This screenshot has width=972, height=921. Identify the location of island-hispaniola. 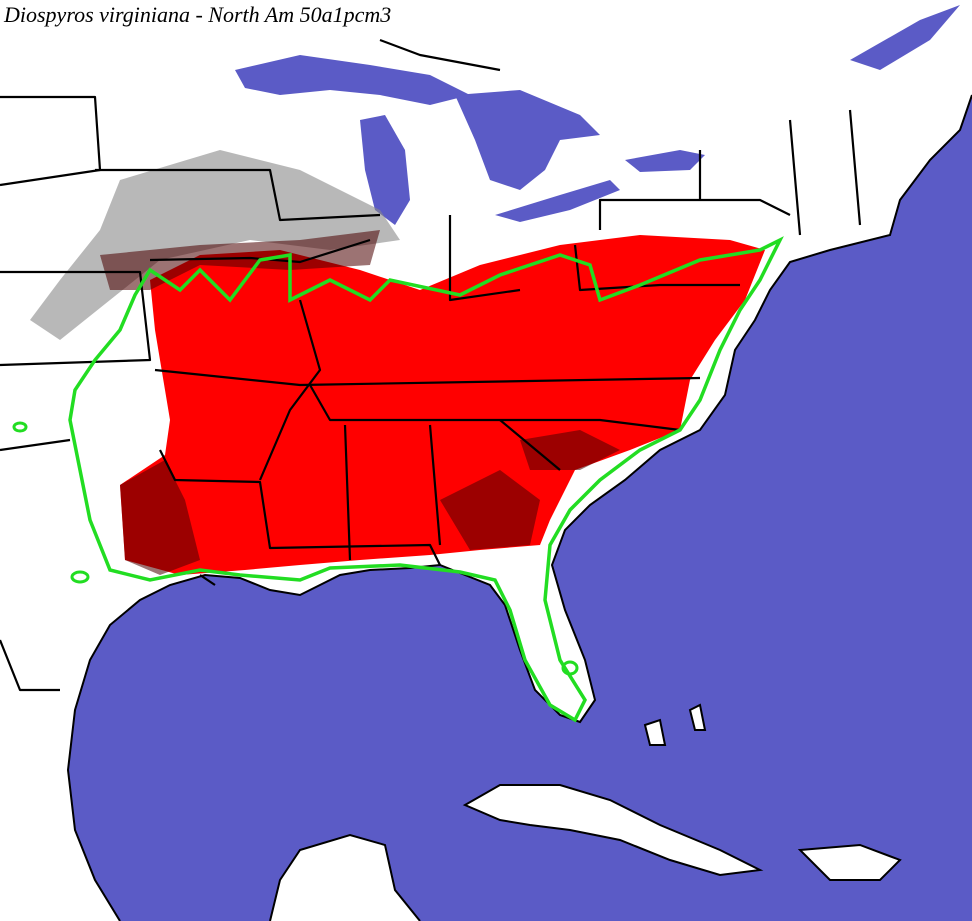
(849, 862).